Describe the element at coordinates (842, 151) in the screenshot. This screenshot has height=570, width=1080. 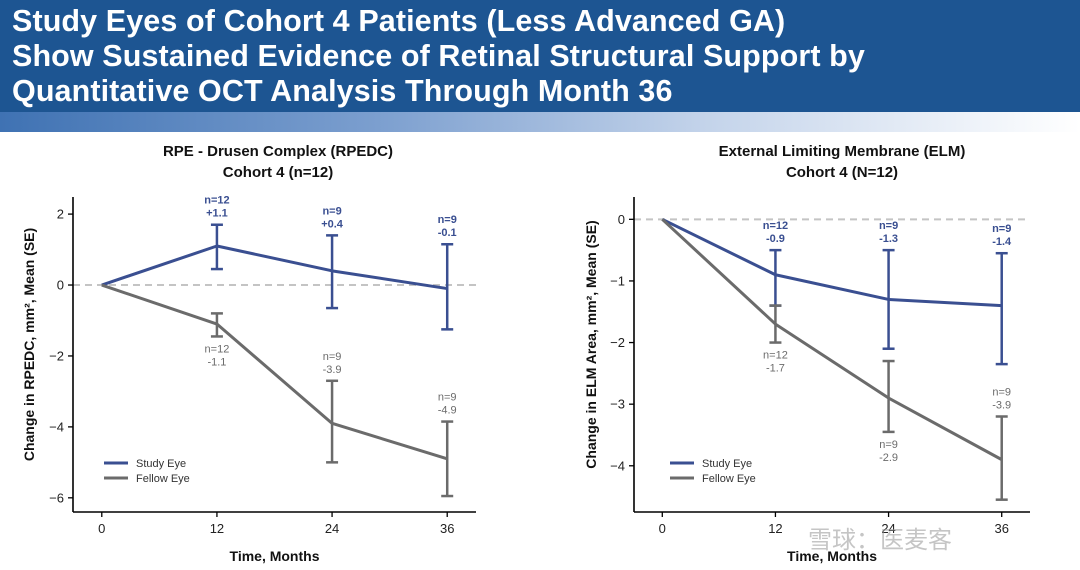
I see `chart-2-title-line-1: External Limiting Membrane (ELM)` at that location.